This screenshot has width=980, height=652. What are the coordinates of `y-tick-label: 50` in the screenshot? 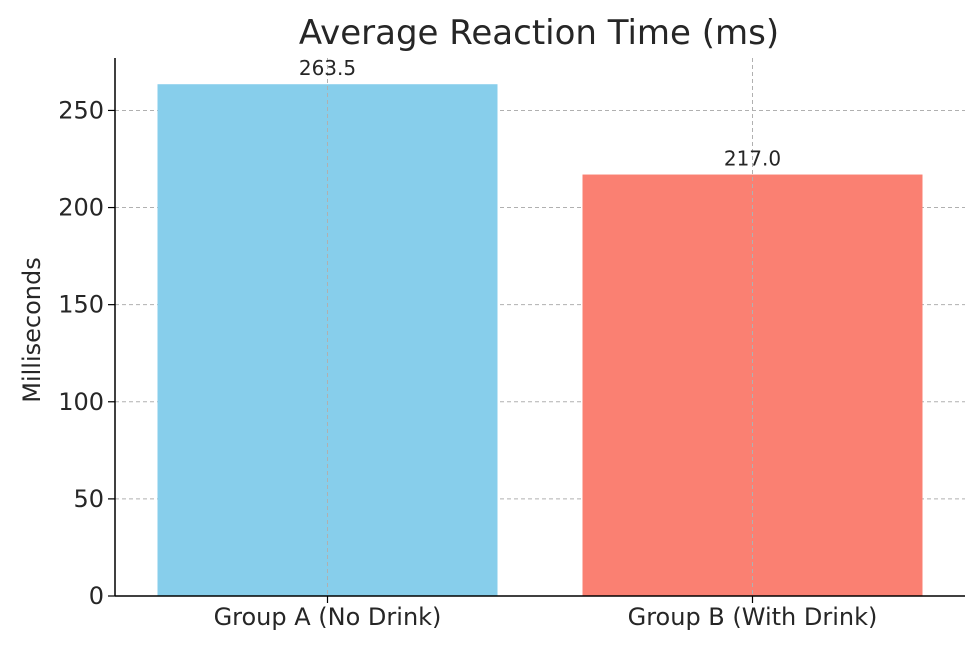 It's located at (88, 499).